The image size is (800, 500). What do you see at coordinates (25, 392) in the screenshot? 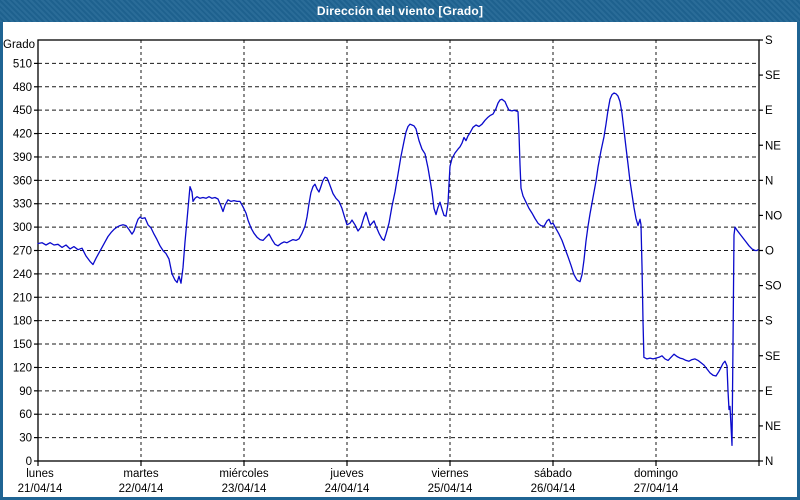
I see `y-left-tick-label: 90` at bounding box center [25, 392].